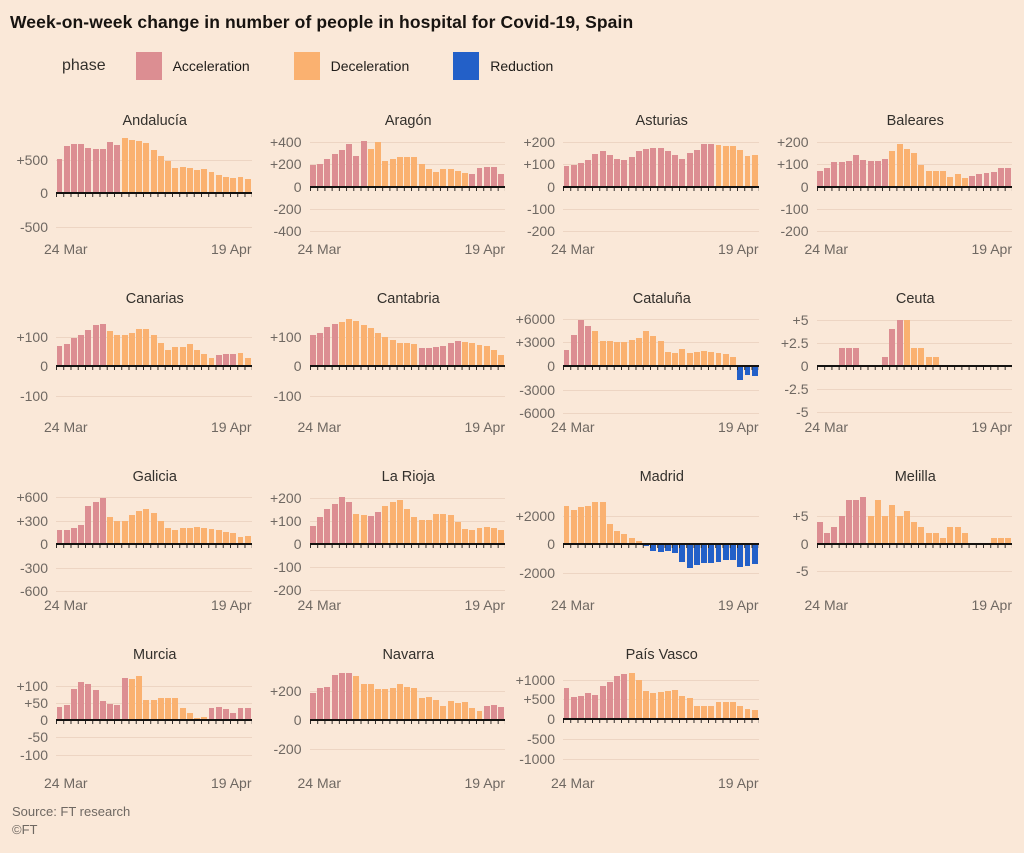  Describe the element at coordinates (408, 477) in the screenshot. I see `panel-title: La Rioja` at that location.